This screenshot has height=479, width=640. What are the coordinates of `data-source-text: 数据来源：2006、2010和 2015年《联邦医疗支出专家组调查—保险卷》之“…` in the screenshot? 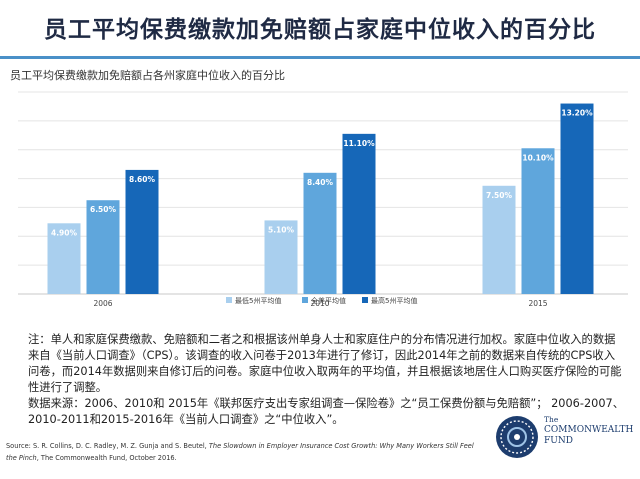 It's located at (326, 411).